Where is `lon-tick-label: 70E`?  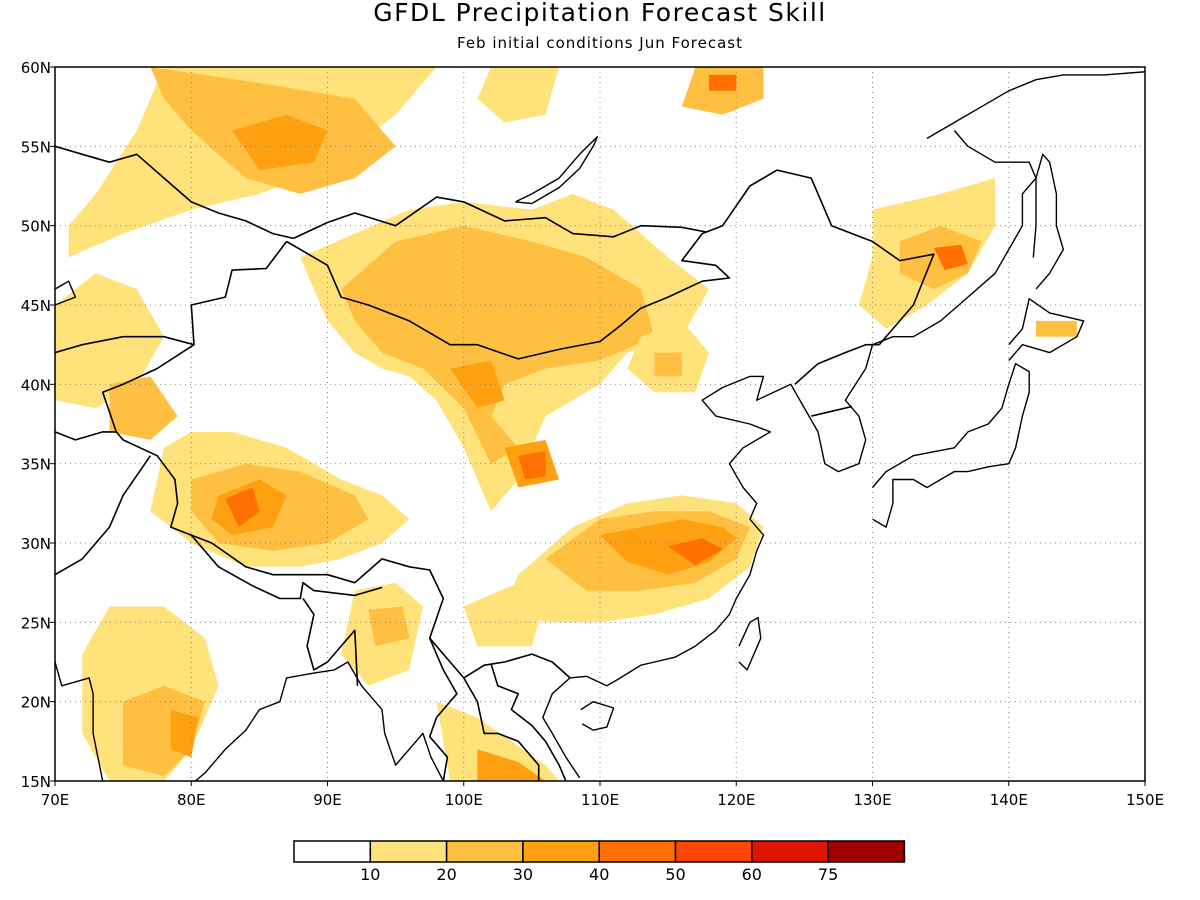 lon-tick-label: 70E is located at coordinates (55, 800).